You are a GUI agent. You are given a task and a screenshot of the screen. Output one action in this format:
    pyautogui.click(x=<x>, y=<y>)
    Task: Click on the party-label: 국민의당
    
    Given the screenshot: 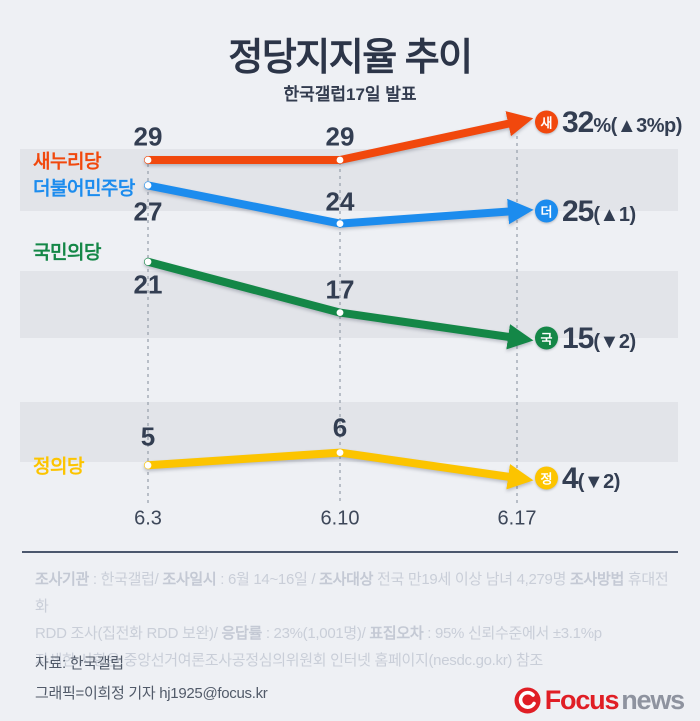 What is the action you would take?
    pyautogui.click(x=67, y=253)
    